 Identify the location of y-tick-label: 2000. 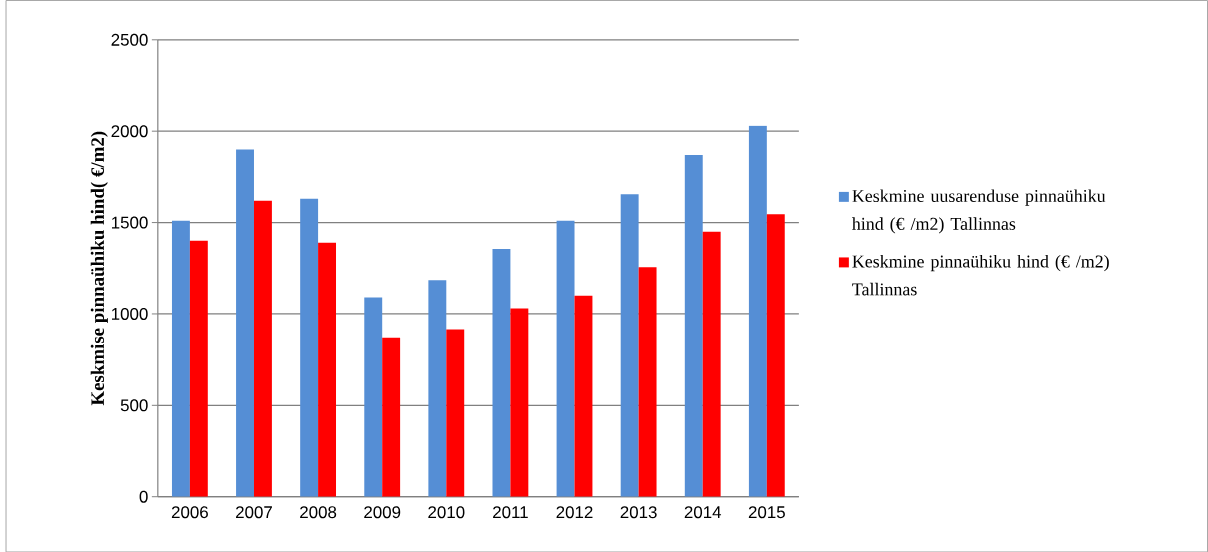
(129, 130).